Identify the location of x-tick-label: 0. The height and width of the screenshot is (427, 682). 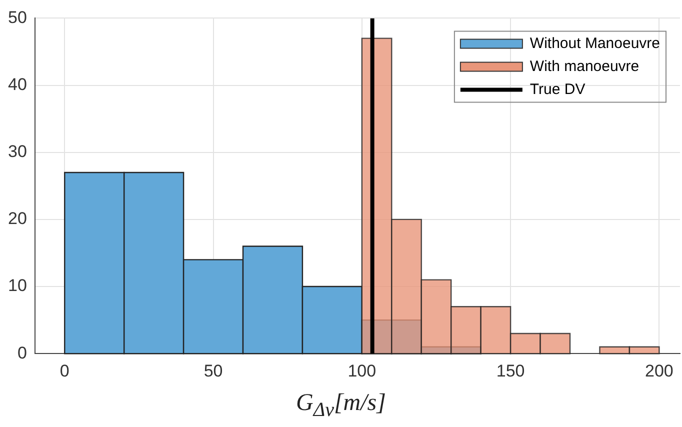
(65, 370).